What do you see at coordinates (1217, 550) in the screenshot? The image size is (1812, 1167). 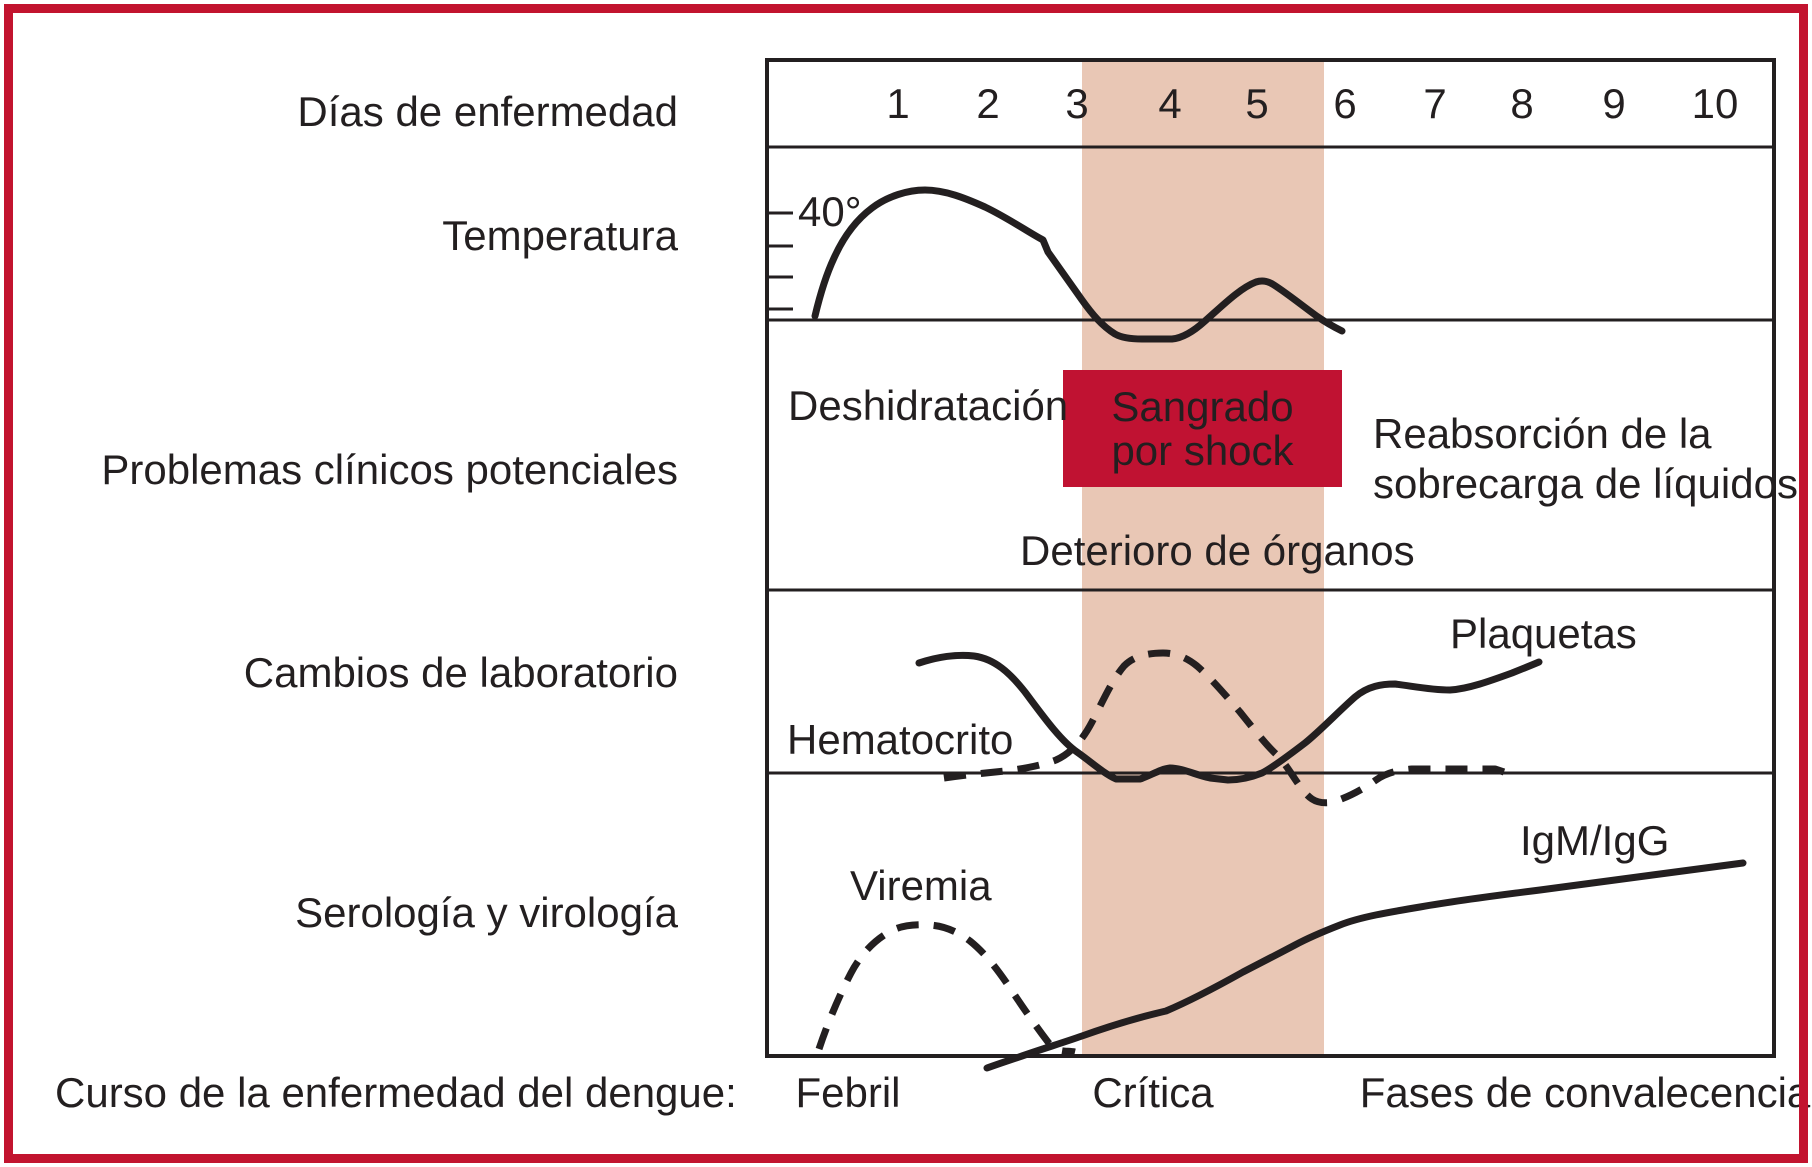 I see `organ-impairment-label: Deterioro de órganos` at bounding box center [1217, 550].